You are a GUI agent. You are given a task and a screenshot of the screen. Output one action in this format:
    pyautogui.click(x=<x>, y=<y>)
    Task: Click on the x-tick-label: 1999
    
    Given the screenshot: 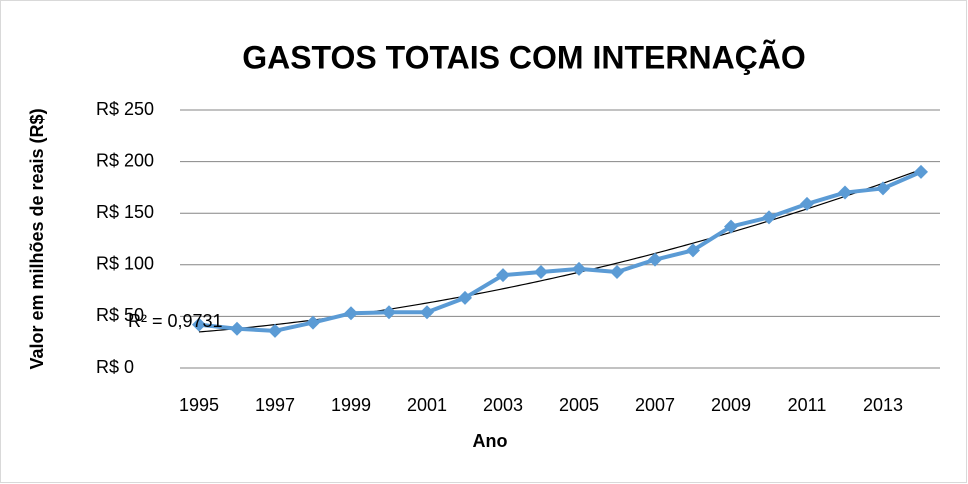 What is the action you would take?
    pyautogui.click(x=351, y=405)
    